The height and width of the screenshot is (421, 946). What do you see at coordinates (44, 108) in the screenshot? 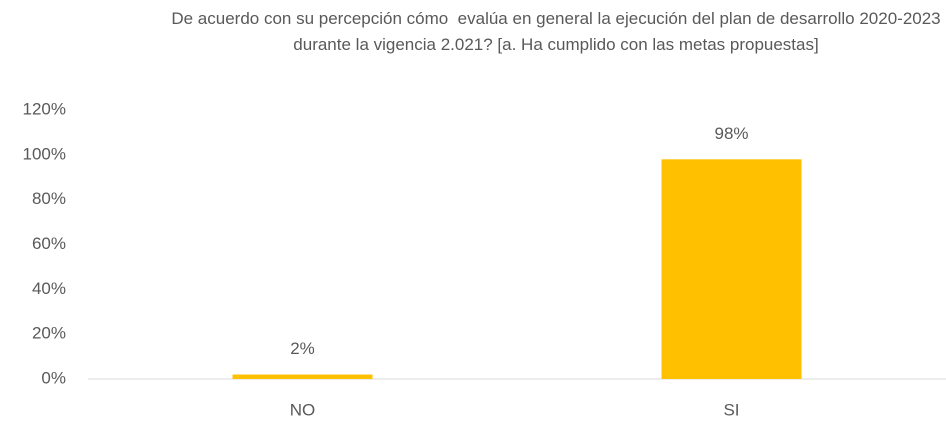
I see `y-tick-label: 120%` at bounding box center [44, 108].